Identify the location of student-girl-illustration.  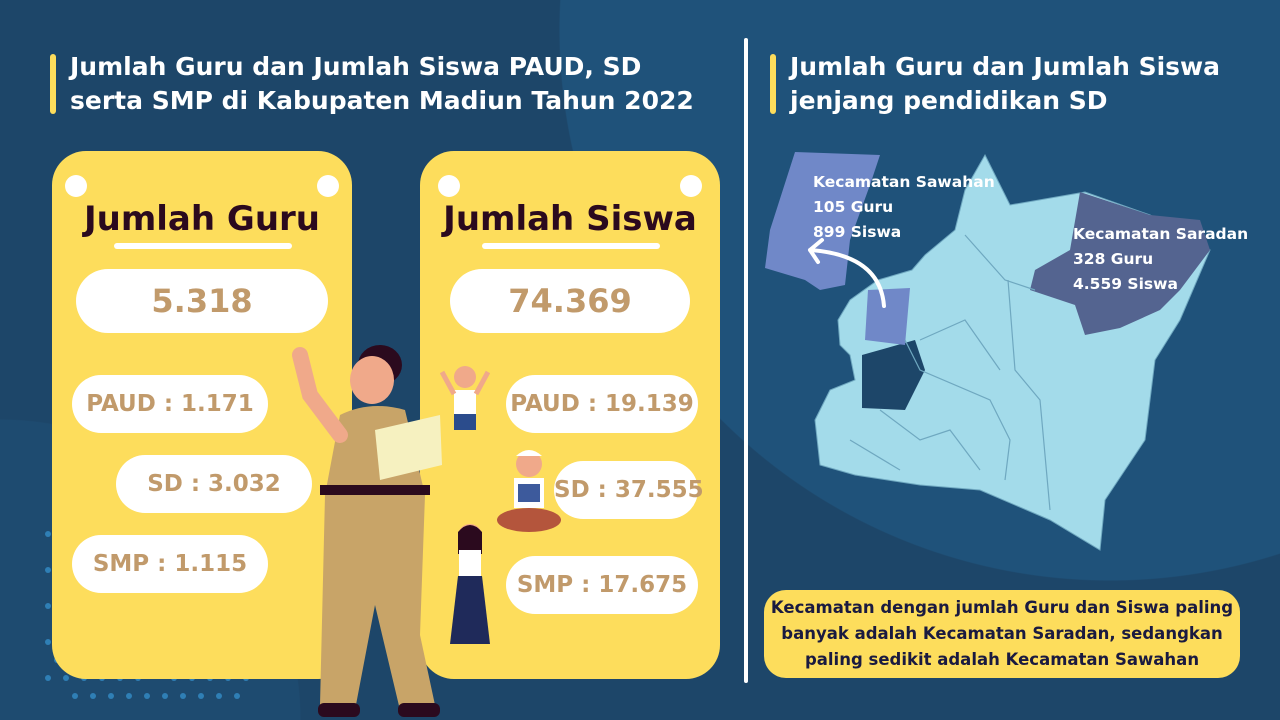
(470, 584).